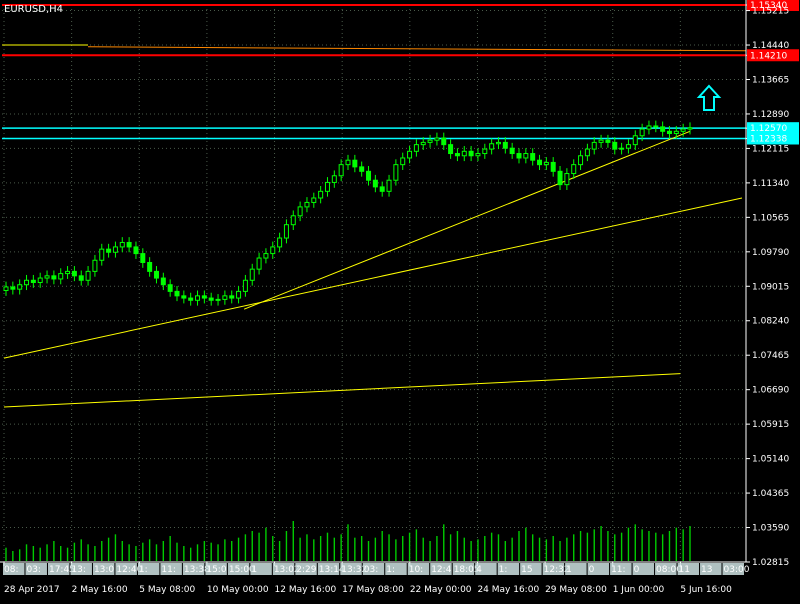 Image resolution: width=800 pixels, height=604 pixels. Describe the element at coordinates (770, 253) in the screenshot. I see `price-tick-label: 1.09790` at that location.